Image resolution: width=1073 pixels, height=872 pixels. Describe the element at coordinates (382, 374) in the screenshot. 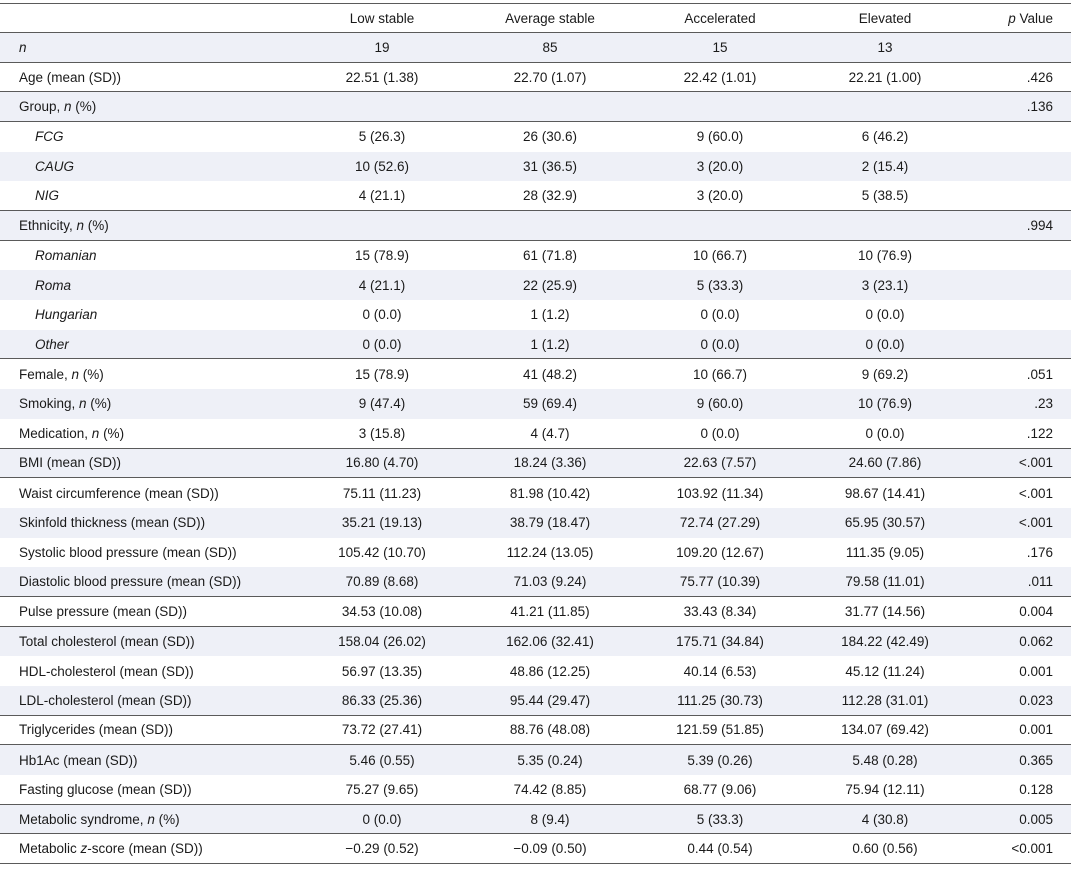

I see `value-cell: 15 (78.9)` at that location.